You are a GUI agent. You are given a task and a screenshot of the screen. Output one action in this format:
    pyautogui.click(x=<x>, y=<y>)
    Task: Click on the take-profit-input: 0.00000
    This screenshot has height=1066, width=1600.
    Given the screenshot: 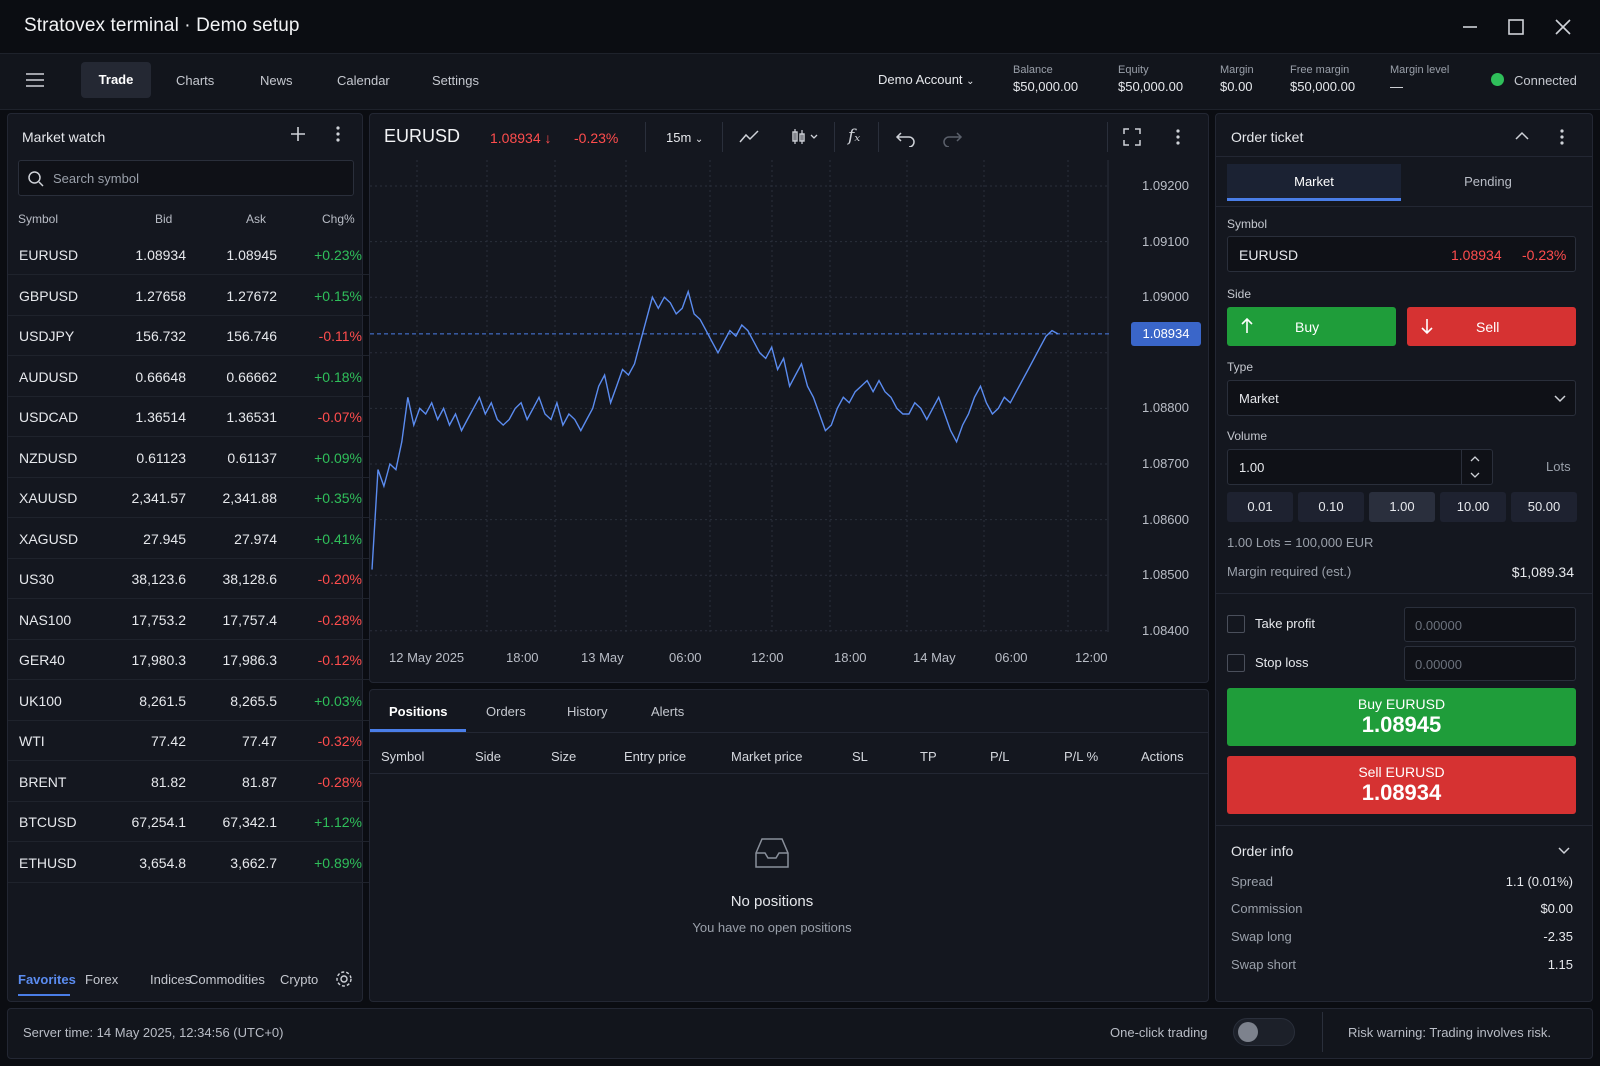 What is the action you would take?
    pyautogui.click(x=1490, y=624)
    